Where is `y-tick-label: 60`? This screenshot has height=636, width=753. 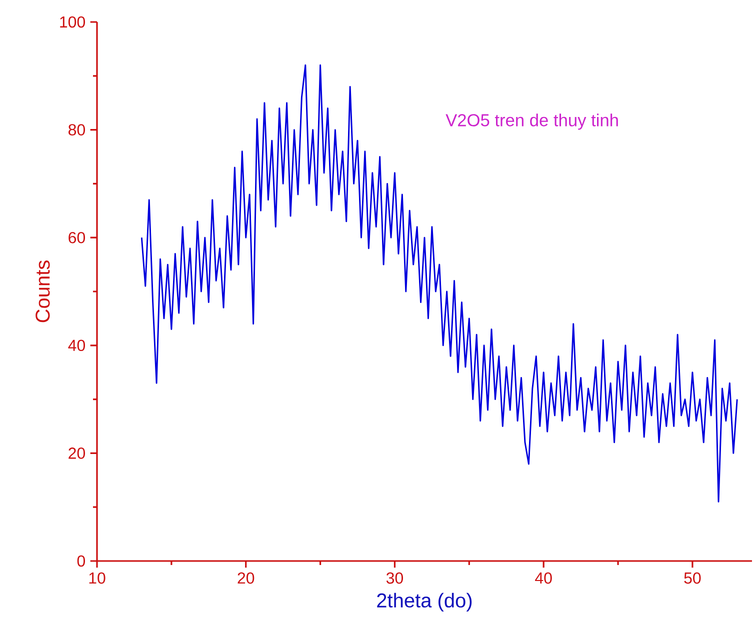 y-tick-label: 60 is located at coordinates (76, 238).